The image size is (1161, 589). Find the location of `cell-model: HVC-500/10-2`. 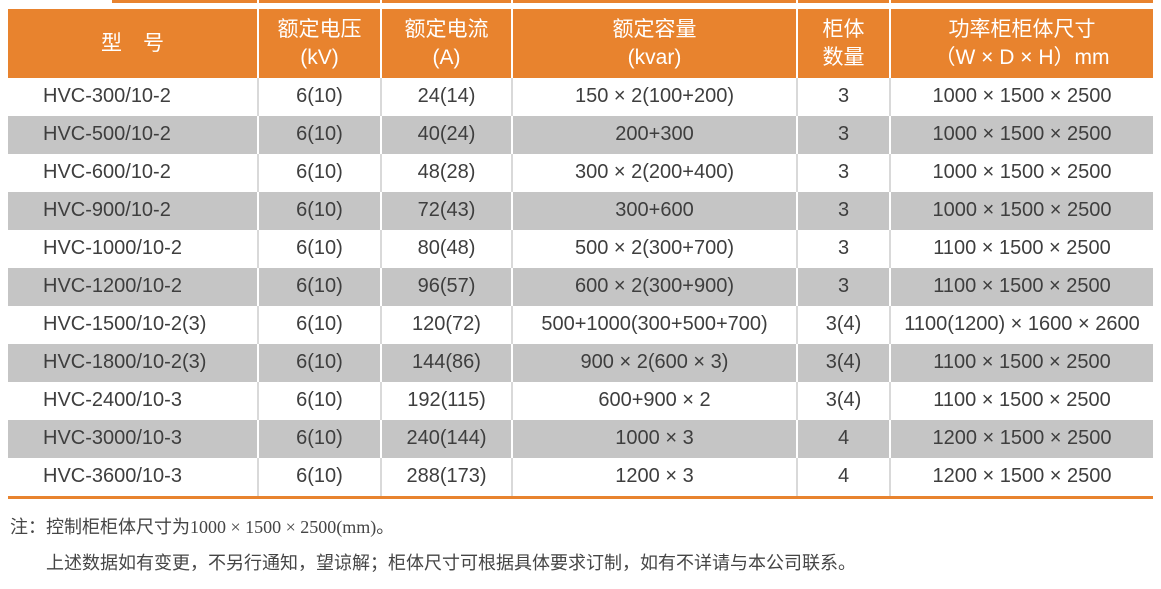

cell-model: HVC-500/10-2 is located at coordinates (133, 135).